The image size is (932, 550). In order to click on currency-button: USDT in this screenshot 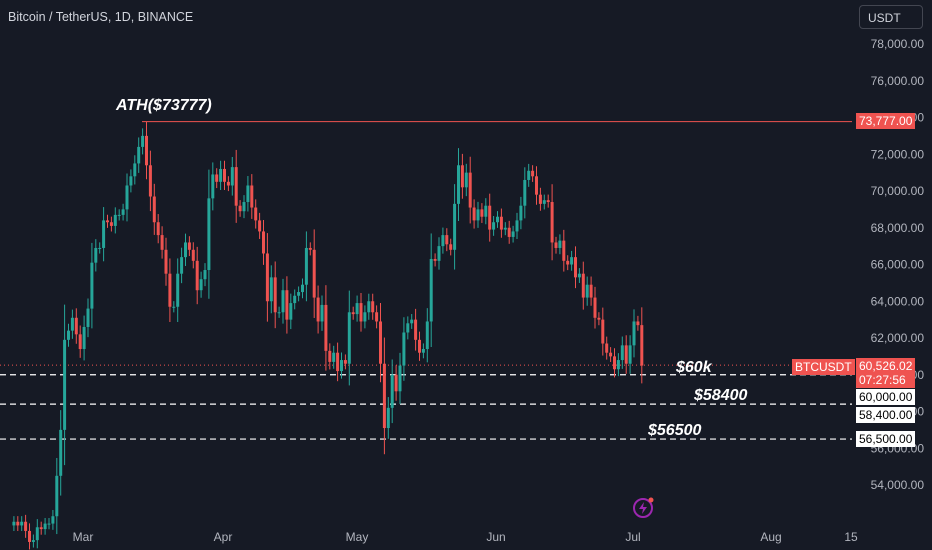, I will do `click(891, 17)`.